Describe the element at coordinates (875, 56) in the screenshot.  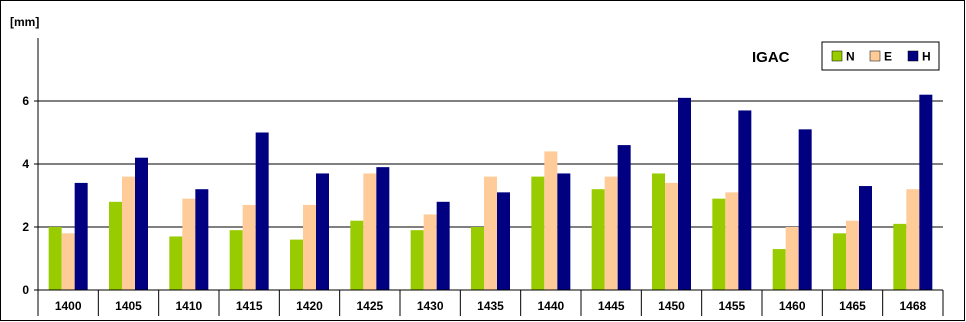
I see `legend-swatch-e` at that location.